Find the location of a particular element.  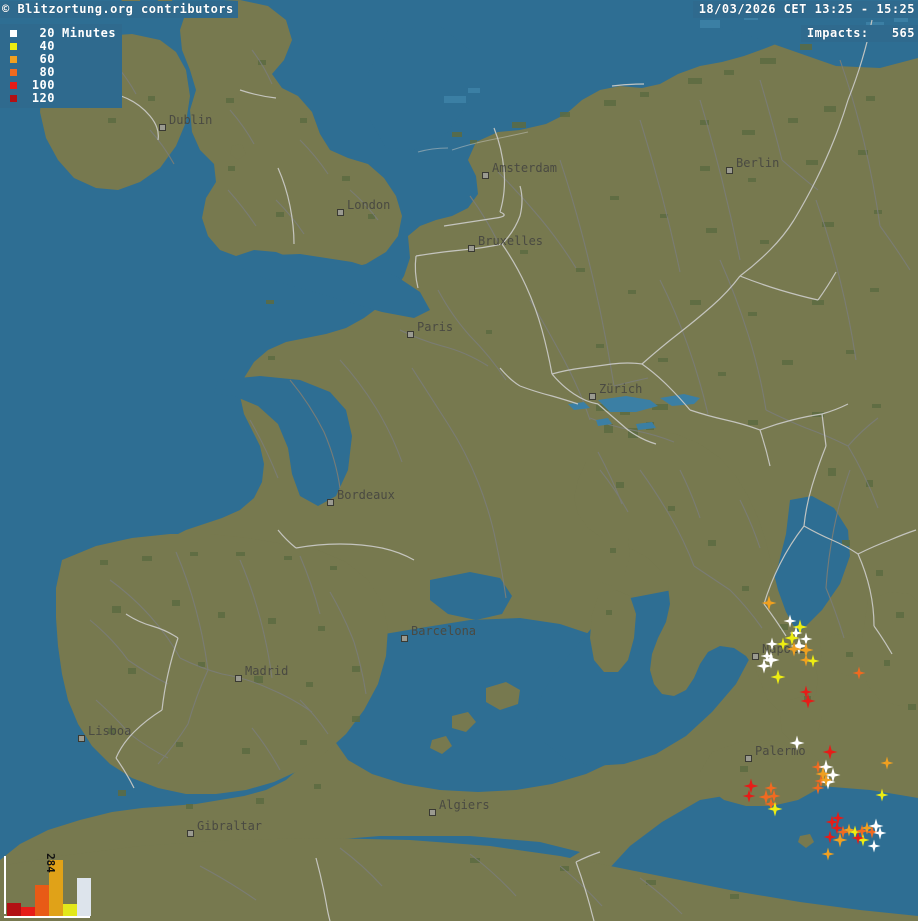

legend-row-20: 20 Minutes is located at coordinates (61, 33).